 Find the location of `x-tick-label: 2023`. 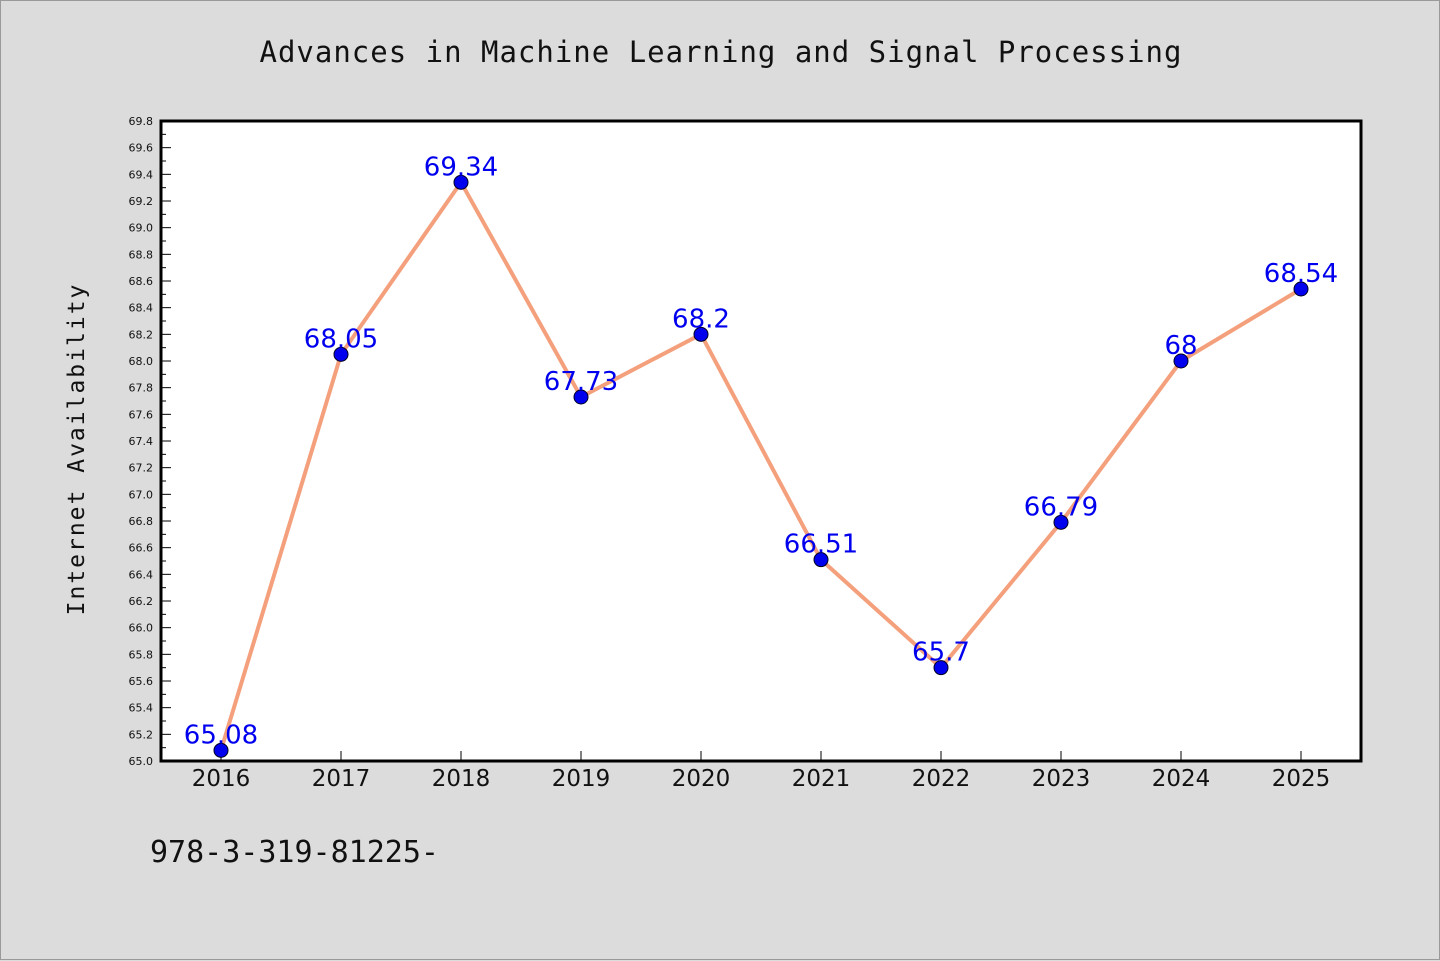

x-tick-label: 2023 is located at coordinates (1061, 779).